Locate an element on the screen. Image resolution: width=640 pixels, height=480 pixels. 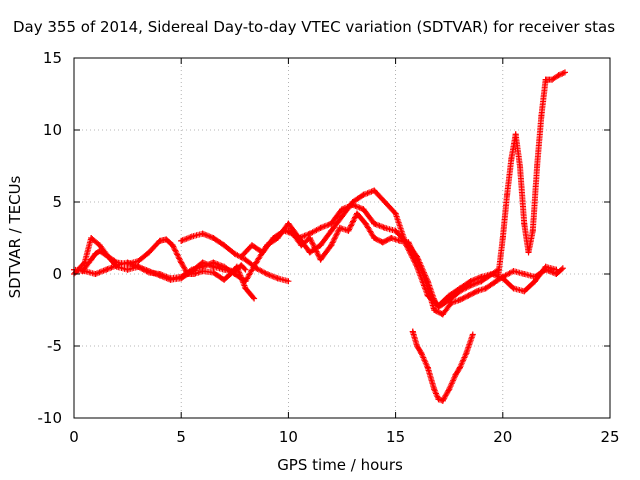
x-tick-label: 20 is located at coordinates (502, 437).